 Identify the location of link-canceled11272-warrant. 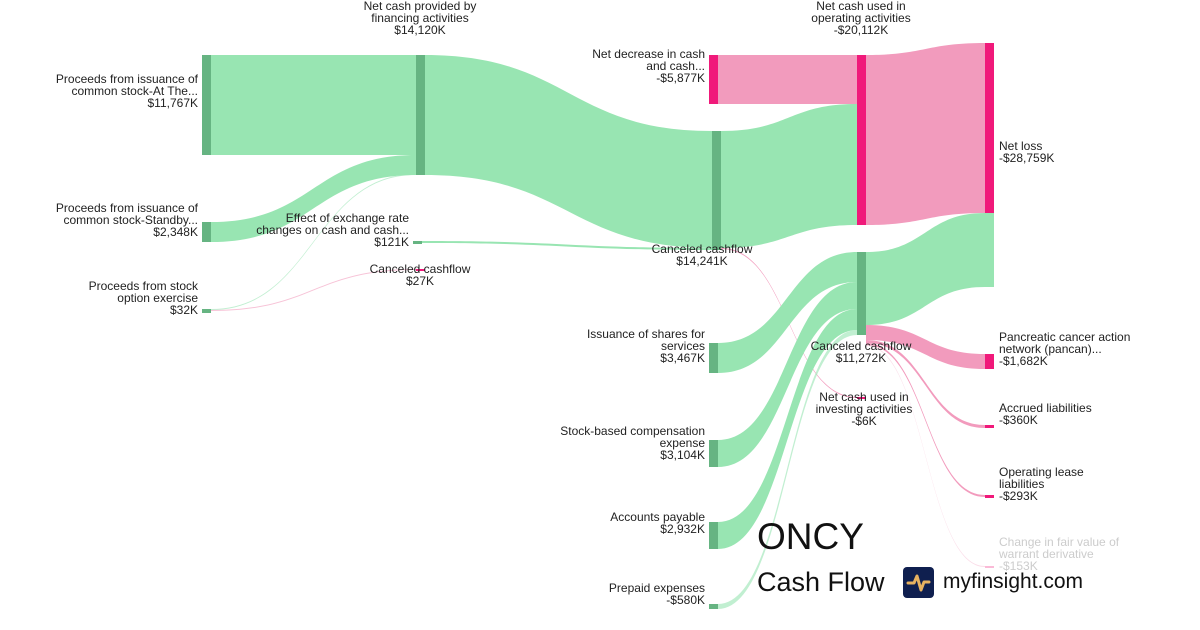
(925, 456).